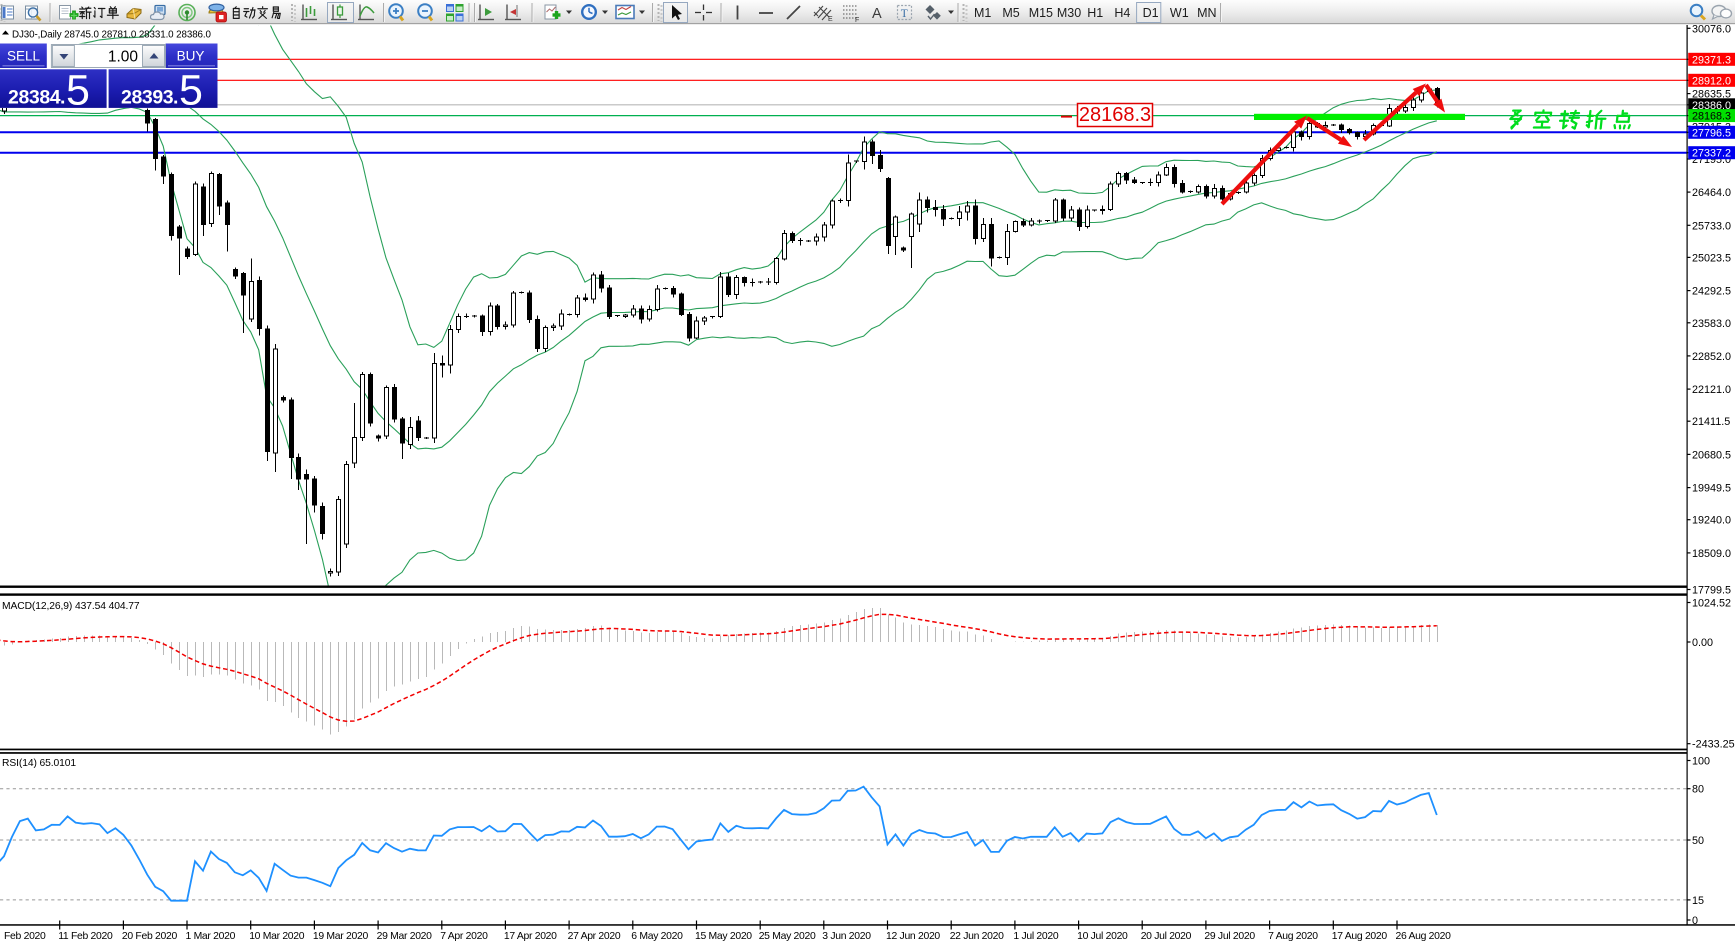 The image size is (1735, 943). Describe the element at coordinates (1035, 936) in the screenshot. I see `svg-text: 1 Jul 2020` at that location.